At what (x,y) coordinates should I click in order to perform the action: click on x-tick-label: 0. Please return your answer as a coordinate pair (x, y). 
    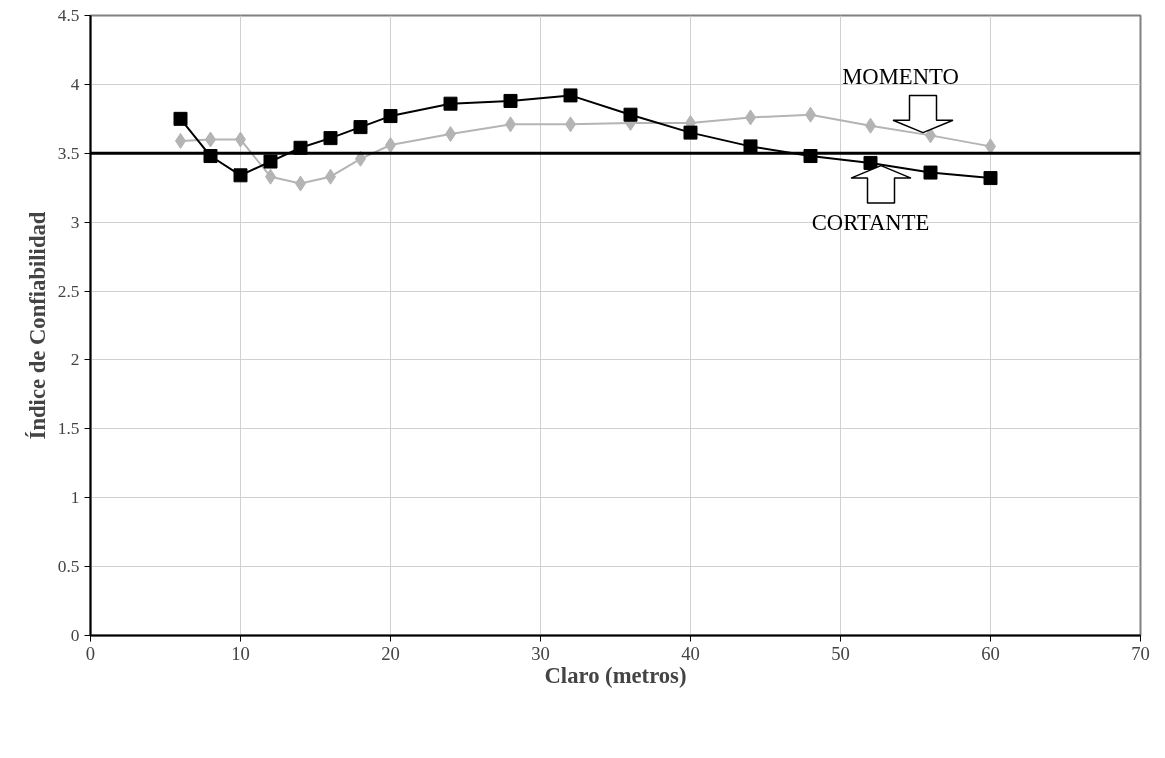
    Looking at the image, I should click on (90, 653).